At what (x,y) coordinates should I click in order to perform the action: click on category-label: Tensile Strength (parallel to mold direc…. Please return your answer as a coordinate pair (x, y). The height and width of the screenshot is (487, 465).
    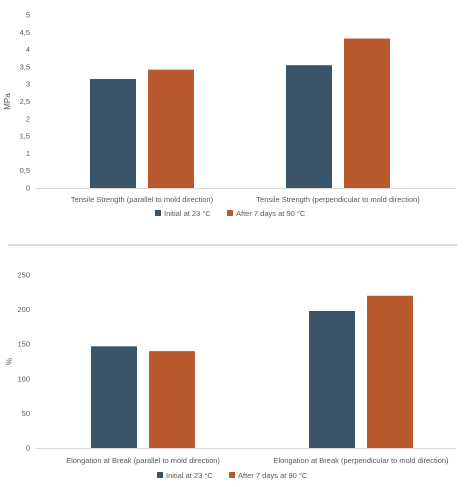
    Looking at the image, I should click on (142, 199).